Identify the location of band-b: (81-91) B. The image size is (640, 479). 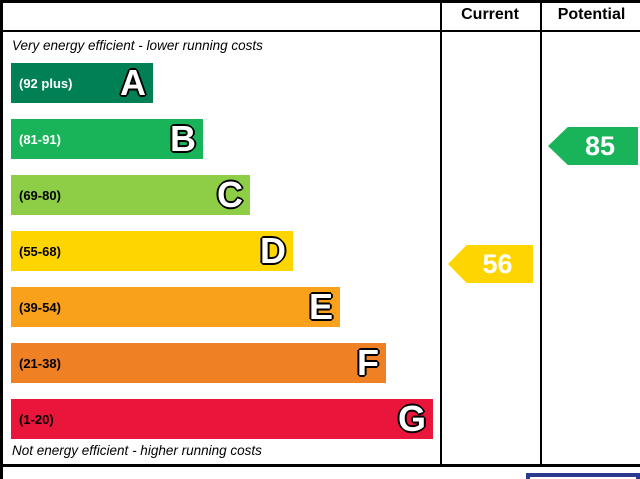
(107, 139).